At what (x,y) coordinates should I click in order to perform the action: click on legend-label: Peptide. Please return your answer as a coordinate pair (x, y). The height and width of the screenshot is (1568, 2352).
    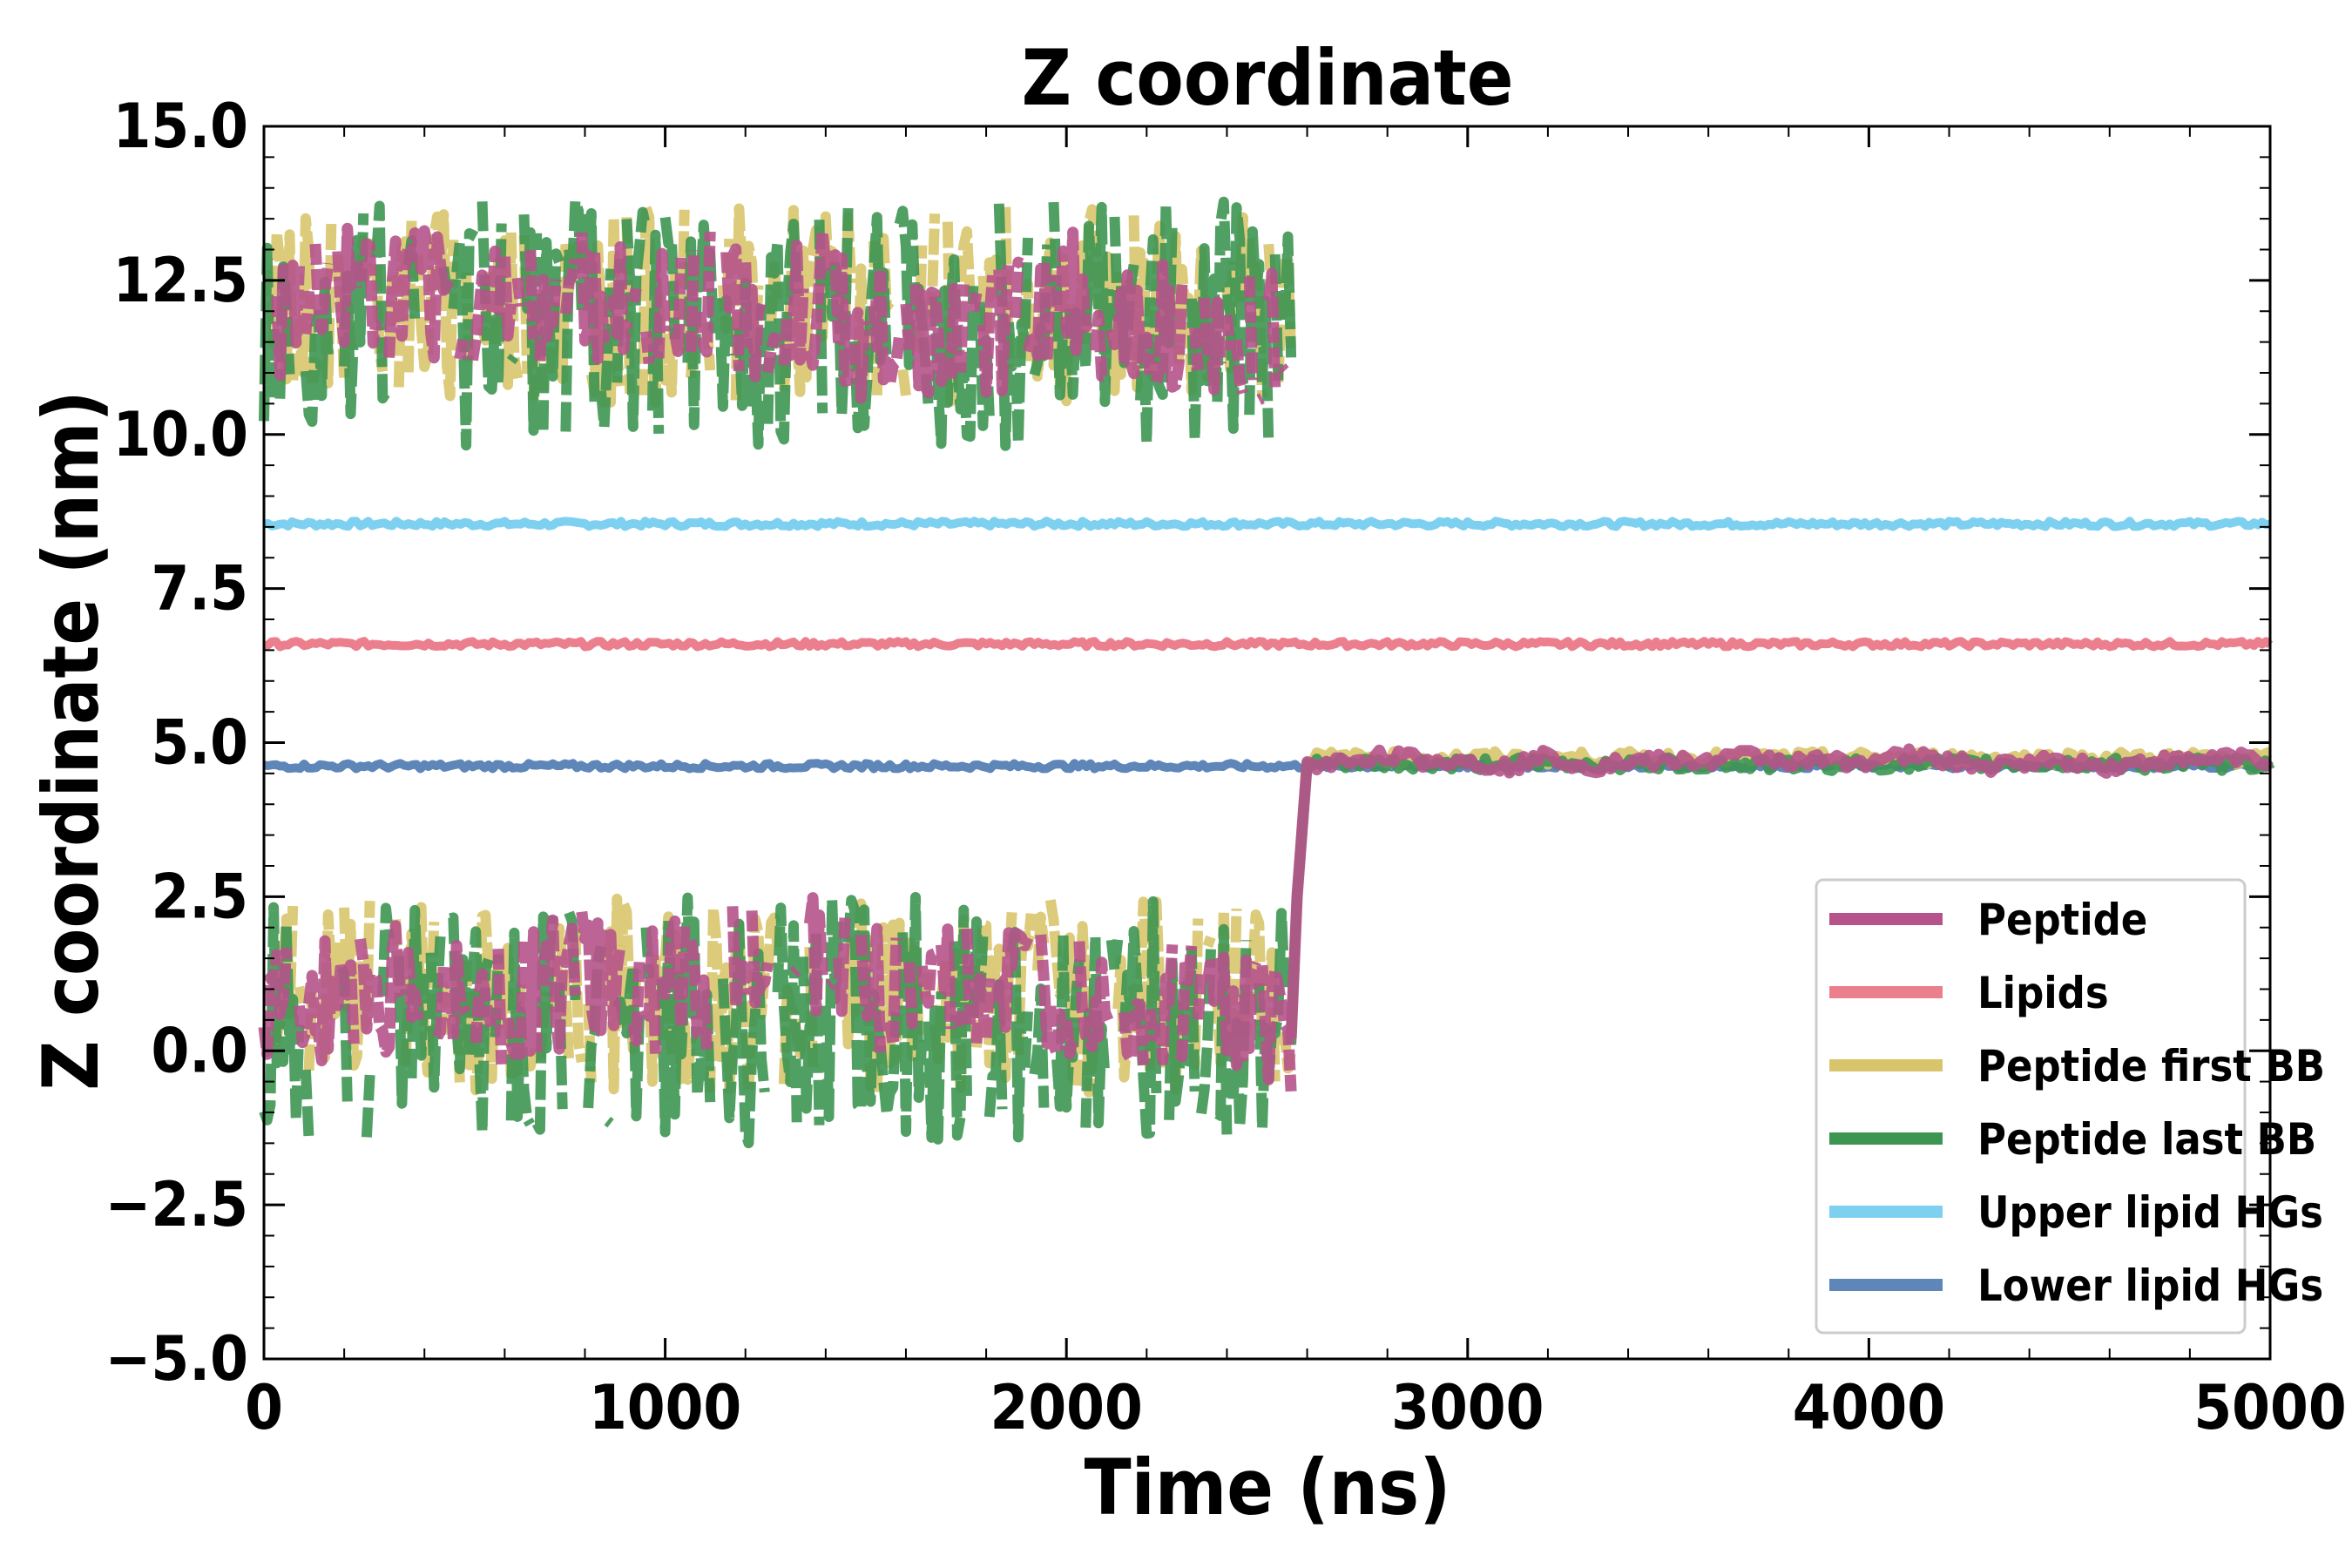
    Looking at the image, I should click on (2062, 920).